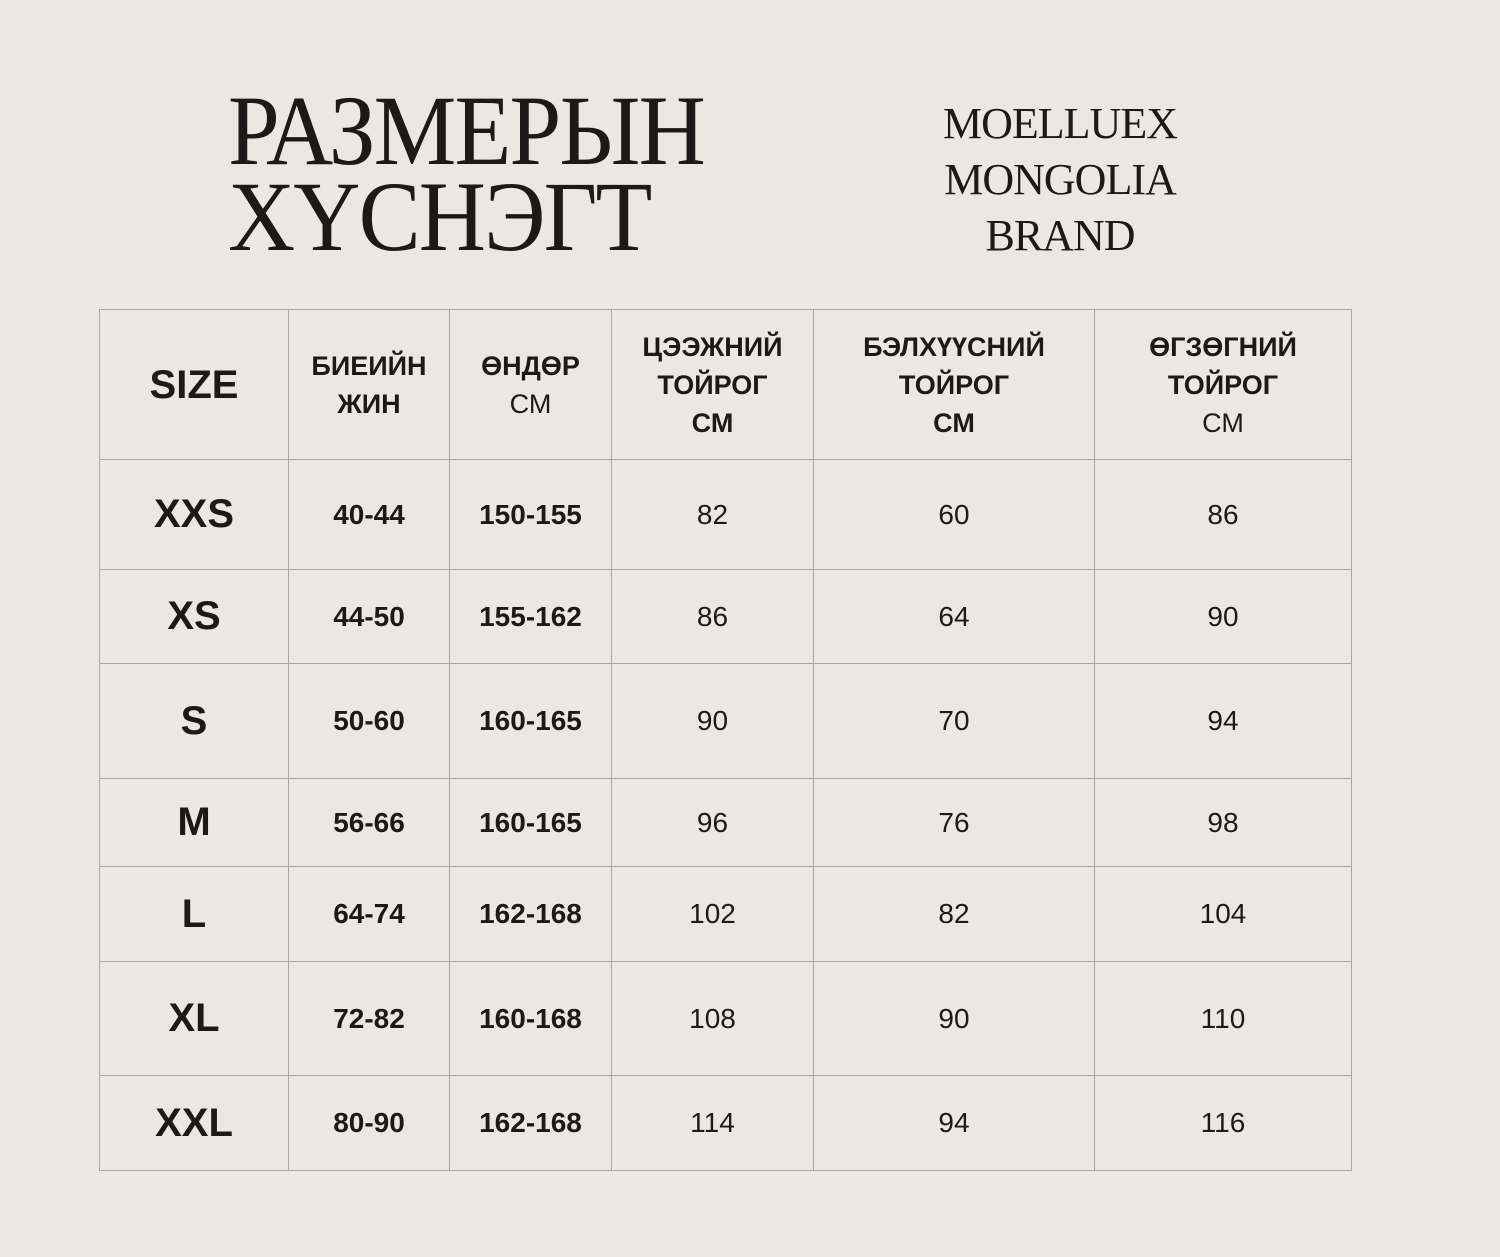 The height and width of the screenshot is (1257, 1500). Describe the element at coordinates (530, 384) in the screenshot. I see `header-height: ӨНДӨР СМ` at that location.